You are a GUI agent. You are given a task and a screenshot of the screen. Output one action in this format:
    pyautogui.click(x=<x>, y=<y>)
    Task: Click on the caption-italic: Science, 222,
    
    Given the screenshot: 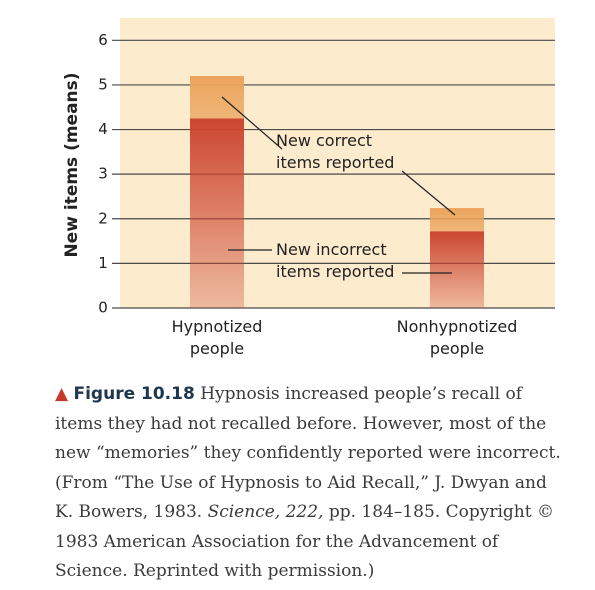 What is the action you would take?
    pyautogui.click(x=265, y=512)
    